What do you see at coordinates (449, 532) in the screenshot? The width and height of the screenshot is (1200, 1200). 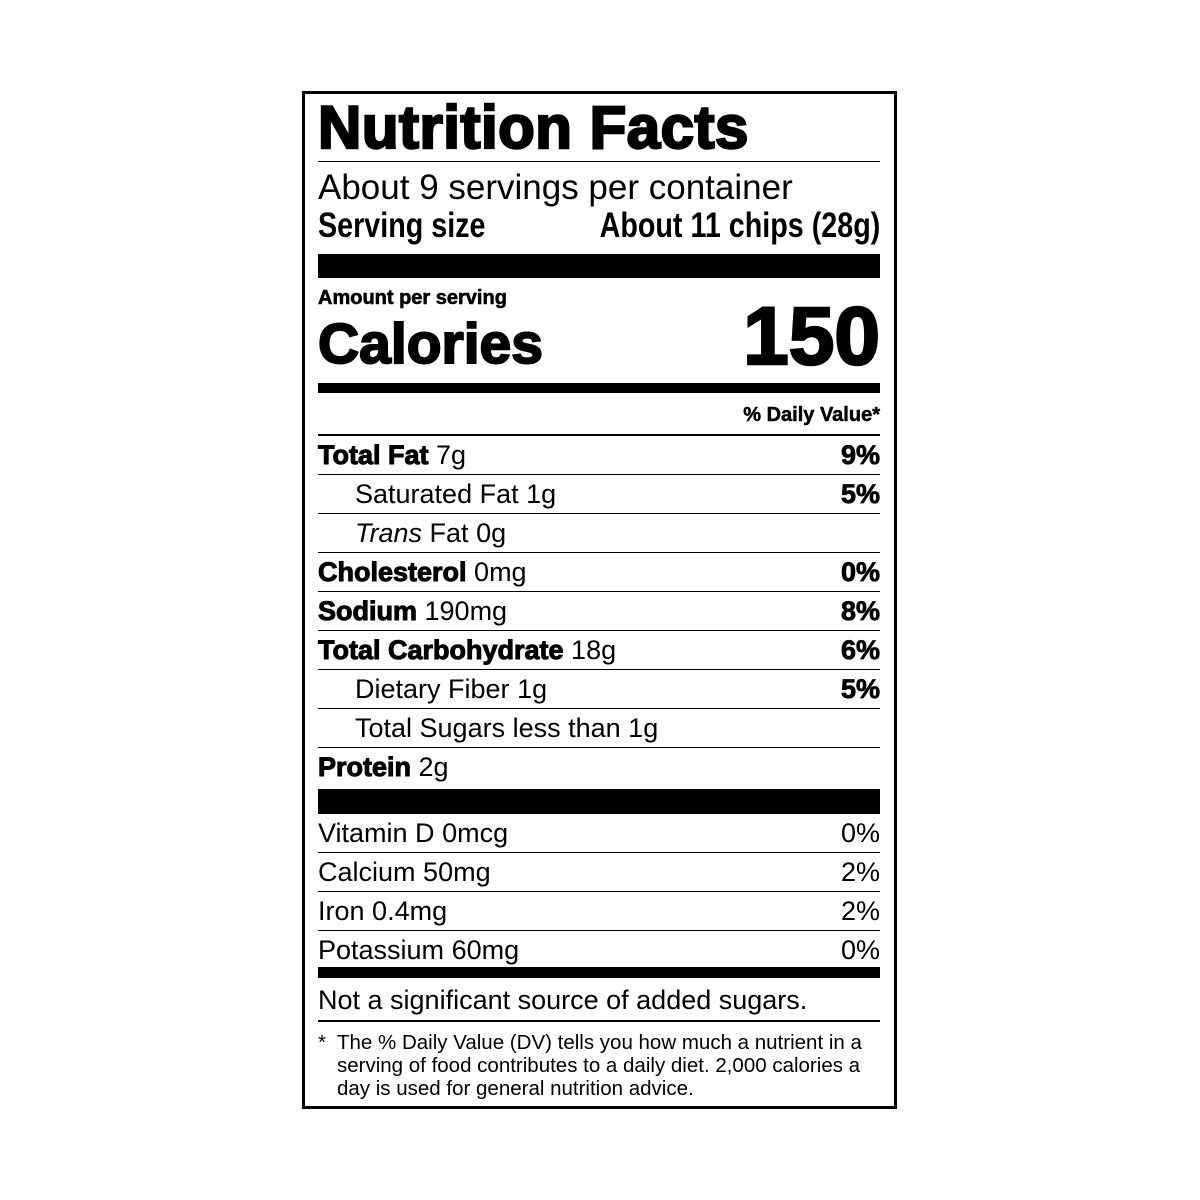 I see `nutrient-name: Fat` at bounding box center [449, 532].